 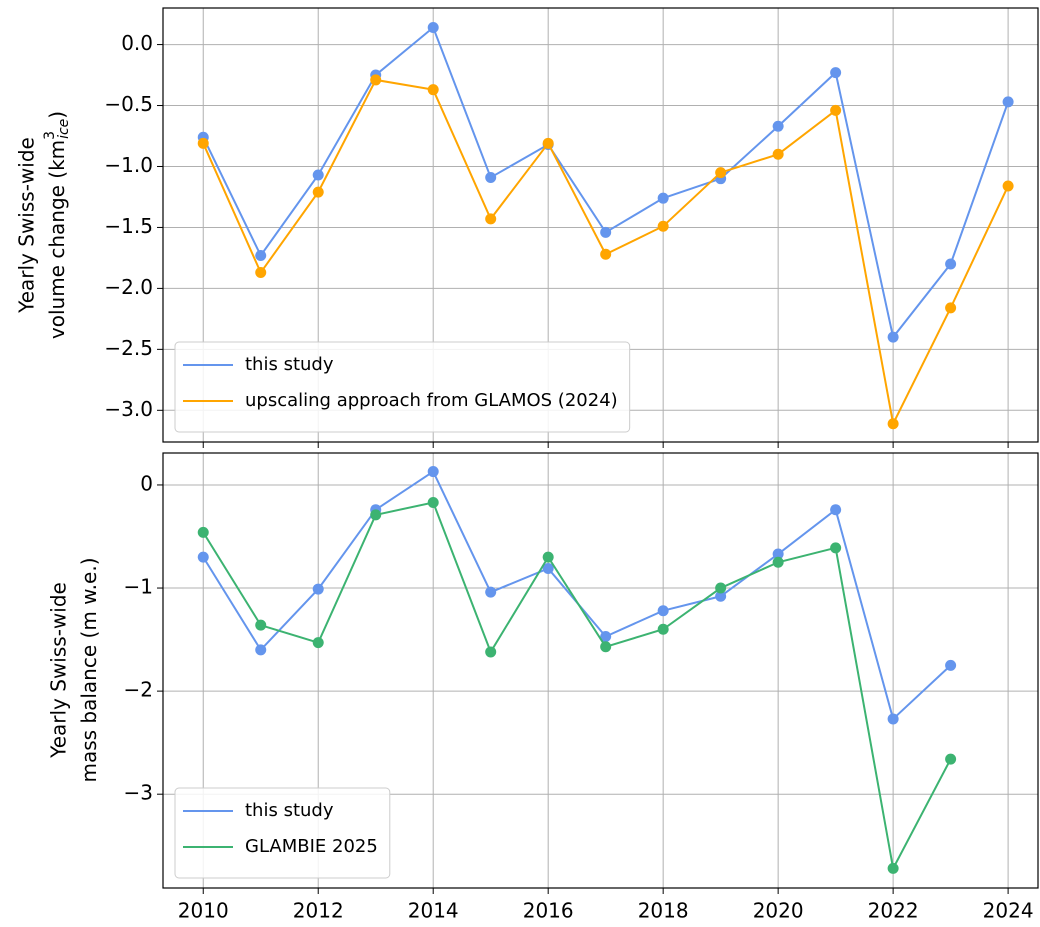 What do you see at coordinates (57, 239) in the screenshot?
I see `label-part: volume change (km` at bounding box center [57, 239].